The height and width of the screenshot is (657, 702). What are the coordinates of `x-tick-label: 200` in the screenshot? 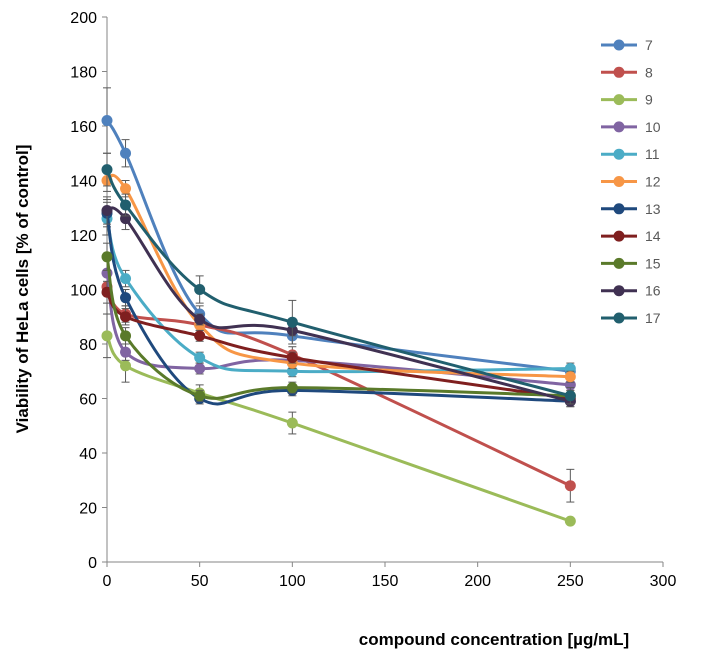 It's located at (477, 581).